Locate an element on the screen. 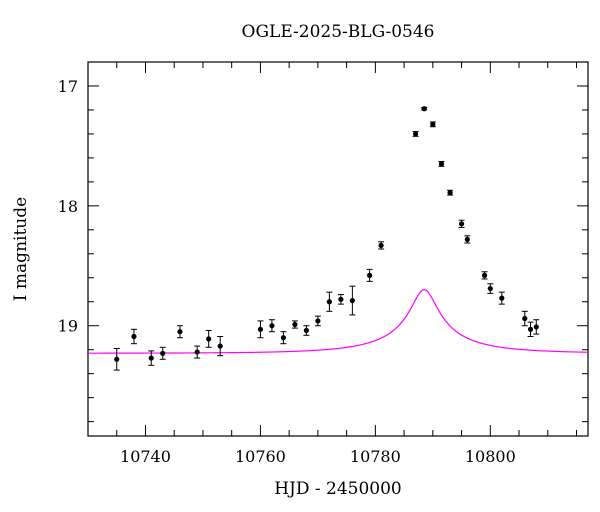 The height and width of the screenshot is (512, 600). y-axis-label: I magnitude is located at coordinates (21, 249).